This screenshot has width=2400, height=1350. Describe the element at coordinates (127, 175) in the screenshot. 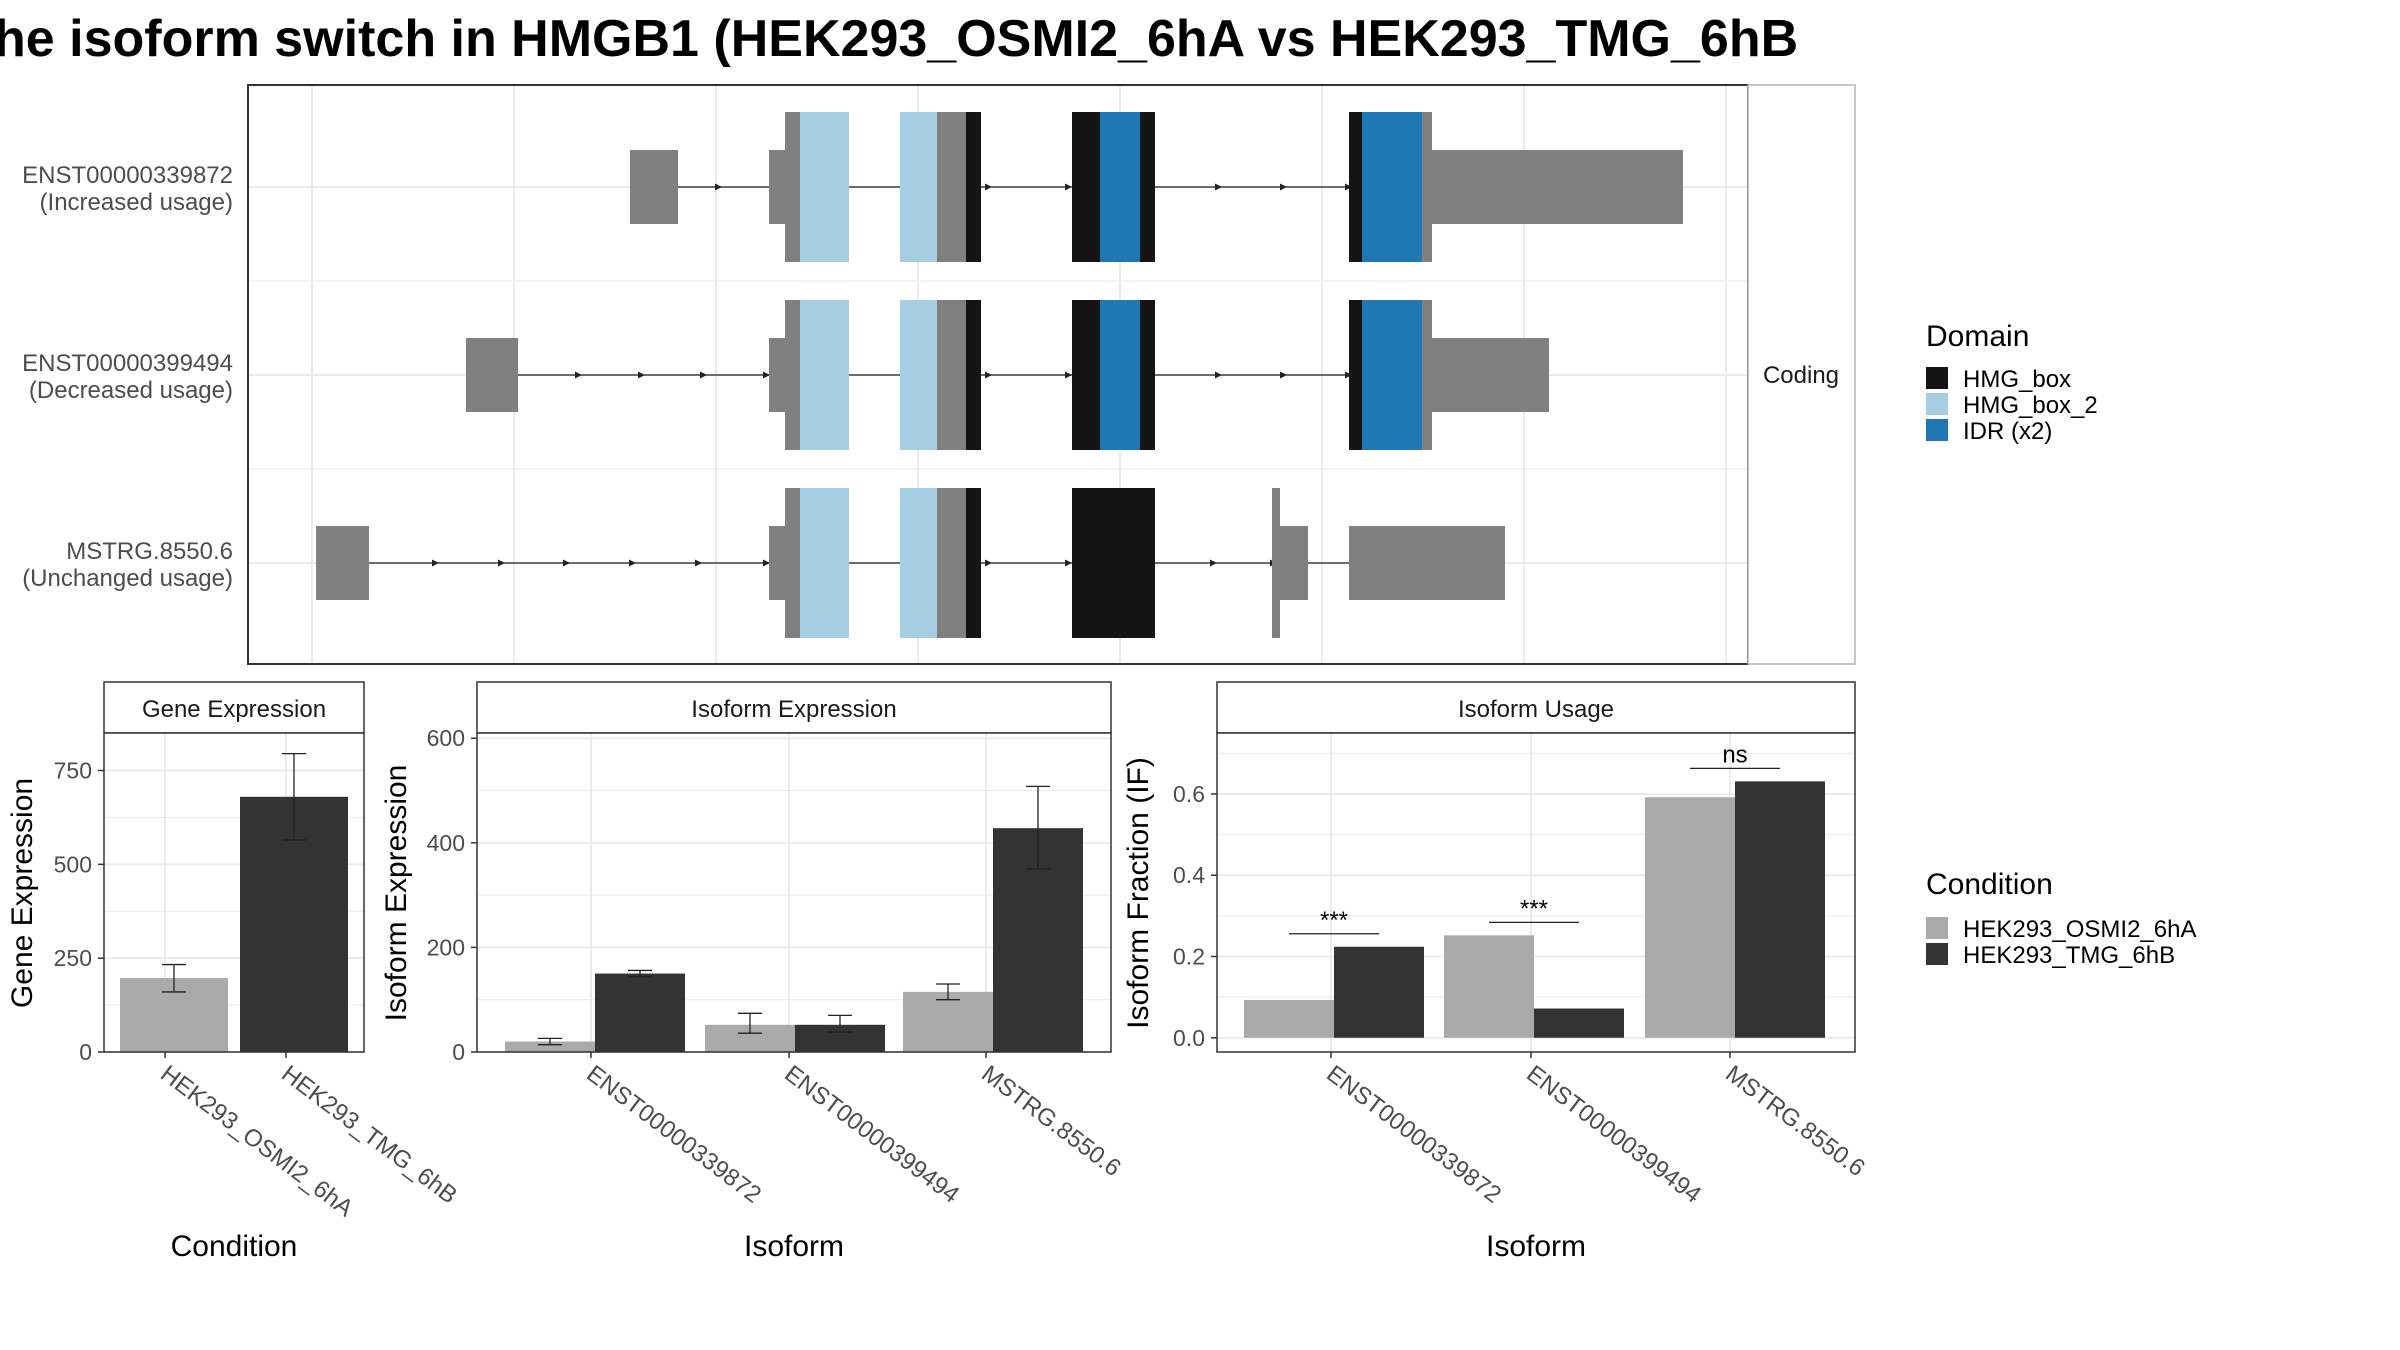

I see `transcript-label-id: ENST00000339872` at that location.